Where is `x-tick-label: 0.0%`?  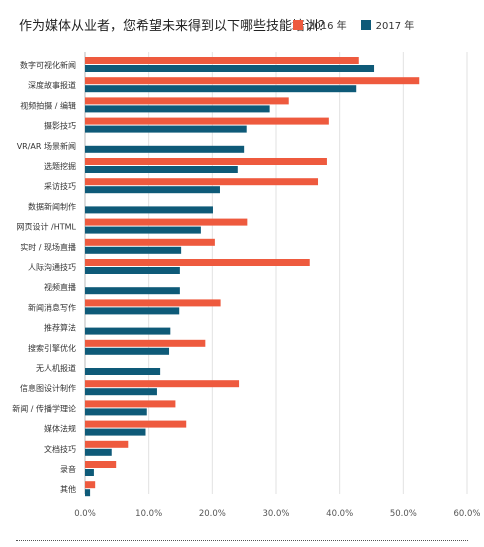
x-tick-label: 0.0% is located at coordinates (85, 514).